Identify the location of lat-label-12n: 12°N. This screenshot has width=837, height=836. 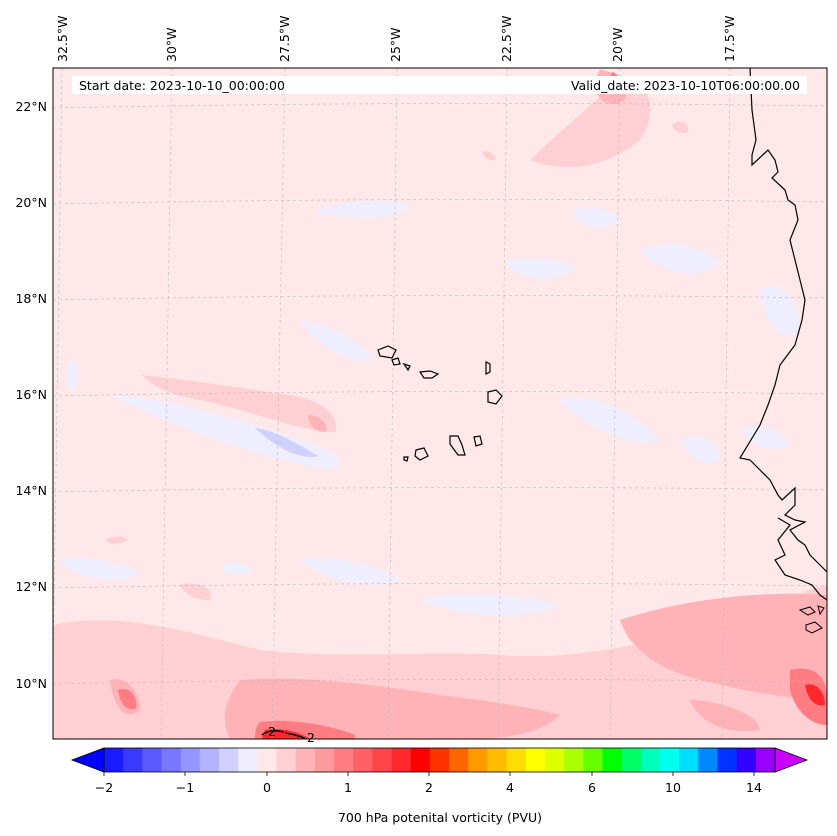
(31, 586).